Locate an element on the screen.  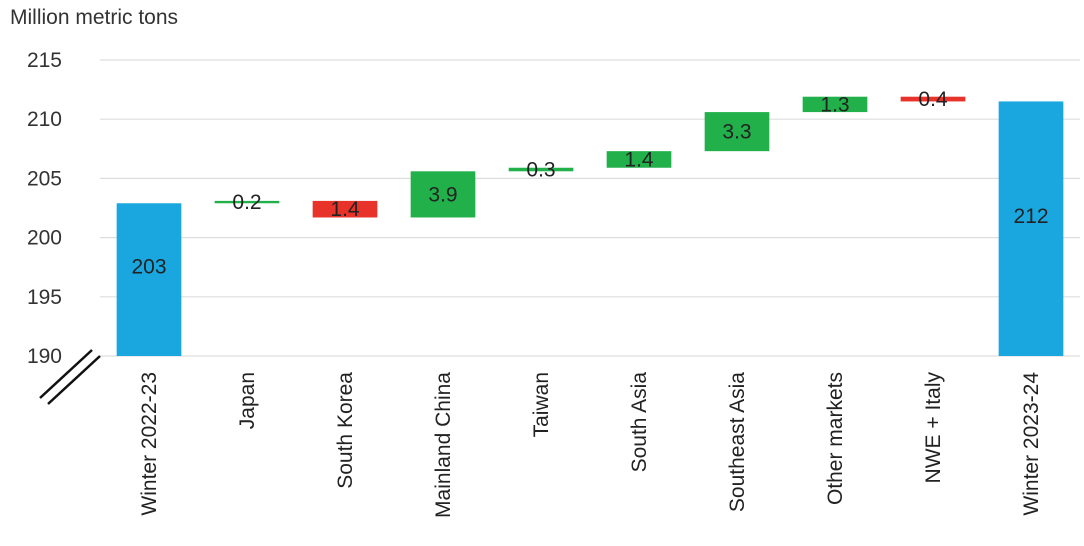
x-category-label-6: South Asia is located at coordinates (639, 422).